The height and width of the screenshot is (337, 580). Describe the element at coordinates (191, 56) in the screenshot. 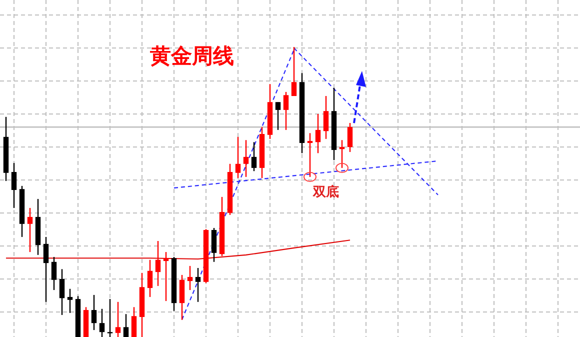

I see `chart-title: 黄金周线` at that location.